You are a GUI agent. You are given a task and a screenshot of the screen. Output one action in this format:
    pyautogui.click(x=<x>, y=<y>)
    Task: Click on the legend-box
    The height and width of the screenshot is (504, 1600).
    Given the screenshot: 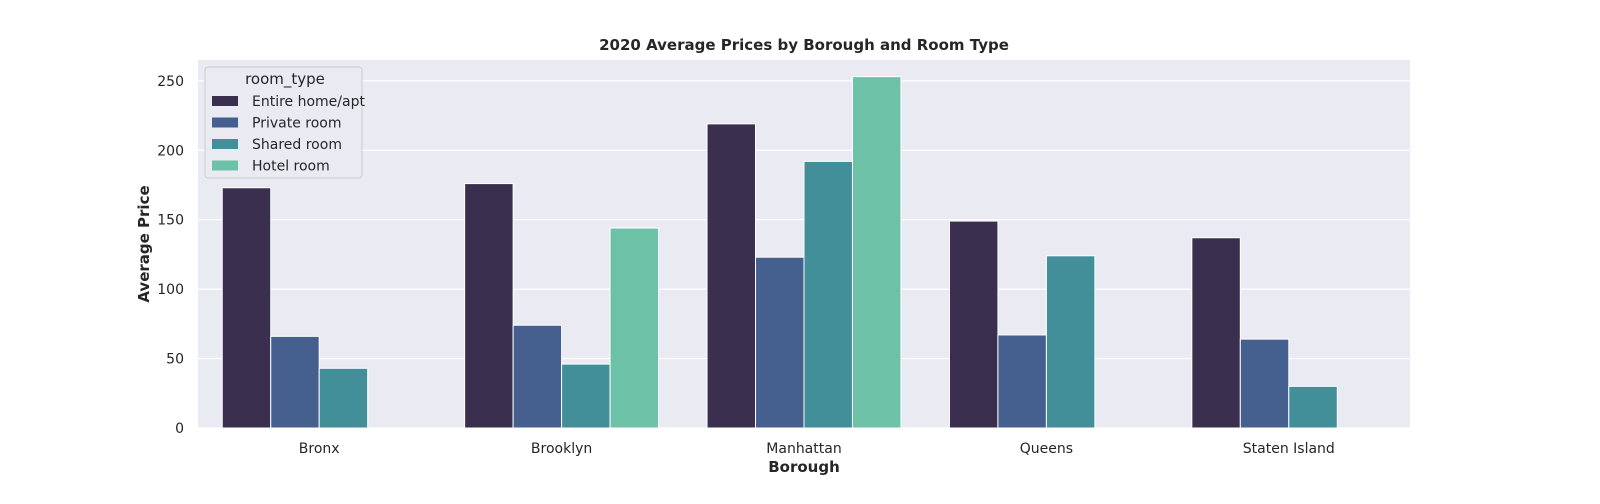 What is the action you would take?
    pyautogui.click(x=283, y=122)
    